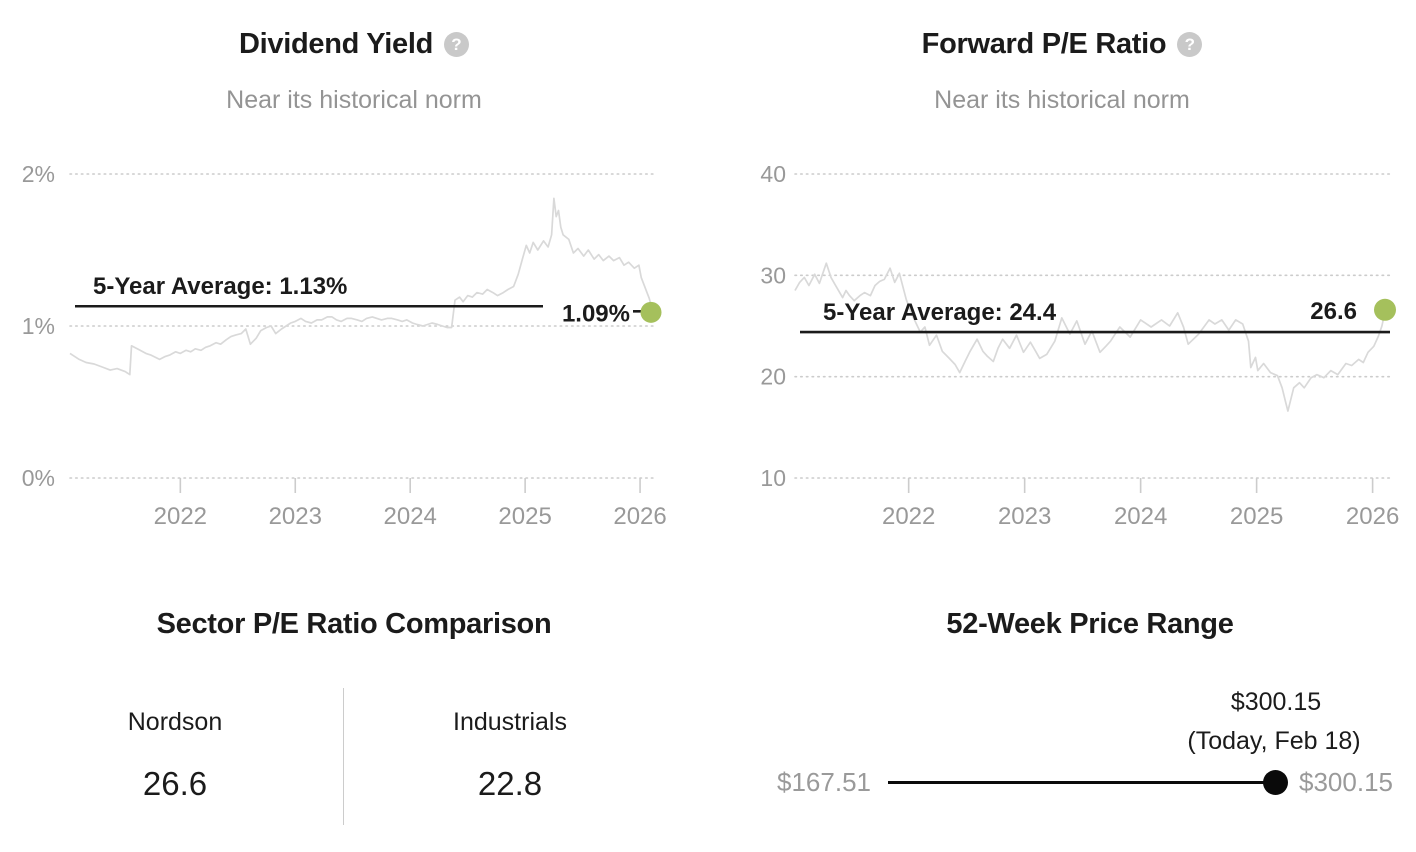 The height and width of the screenshot is (852, 1416). I want to click on forward-pe-header: Forward P/E Ratio ?, so click(1062, 44).